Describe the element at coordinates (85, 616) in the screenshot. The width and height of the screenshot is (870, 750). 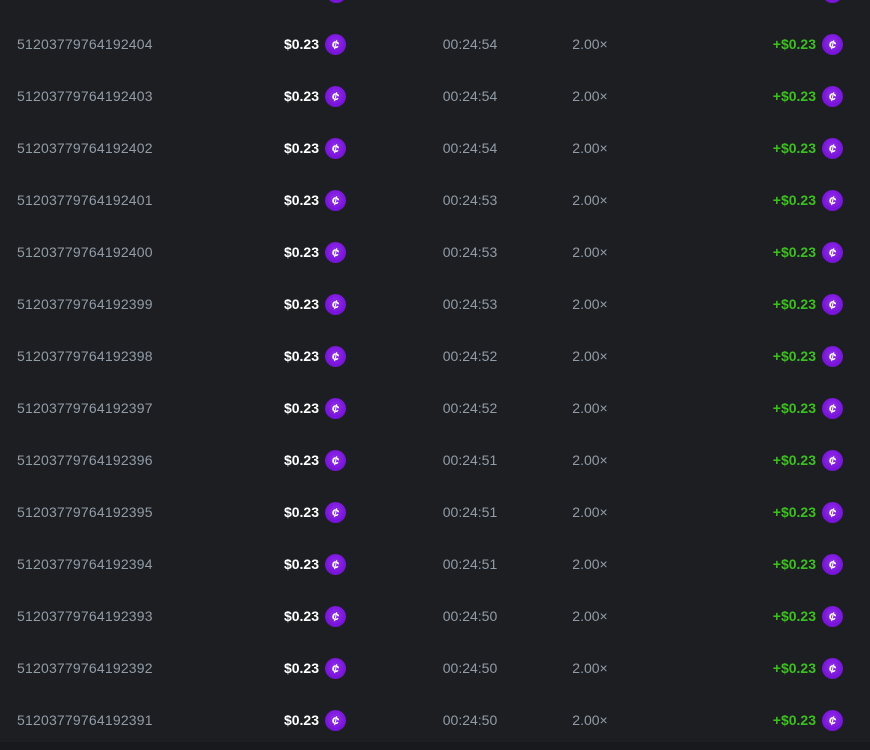
I see `bet-id-link: 51203779764192393` at that location.